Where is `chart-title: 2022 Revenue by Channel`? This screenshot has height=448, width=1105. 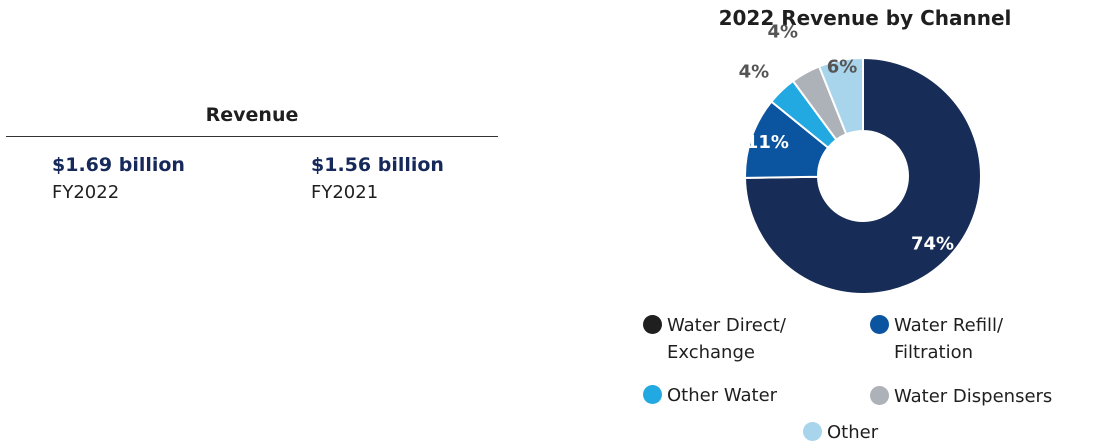 chart-title: 2022 Revenue by Channel is located at coordinates (865, 18).